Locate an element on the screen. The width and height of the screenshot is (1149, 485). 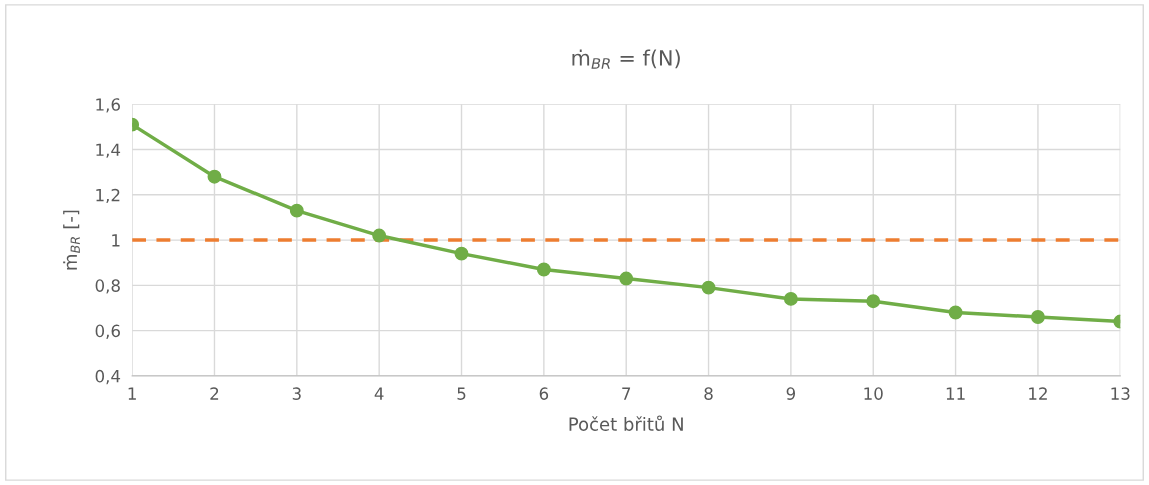
x-tick-label: 6 is located at coordinates (544, 393).